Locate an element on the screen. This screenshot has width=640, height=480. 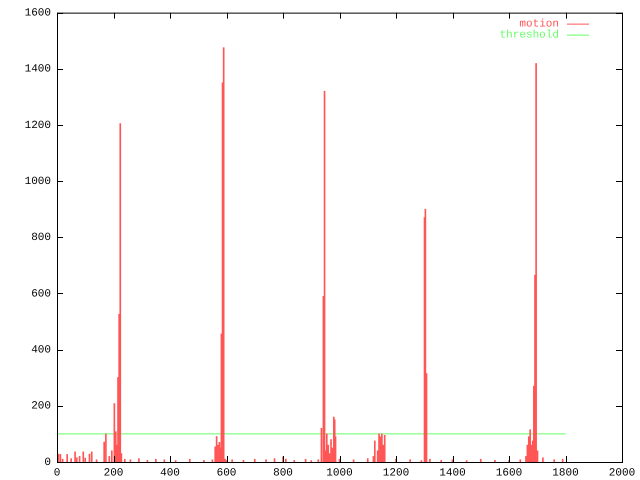
legend-label: threshold is located at coordinates (529, 36).